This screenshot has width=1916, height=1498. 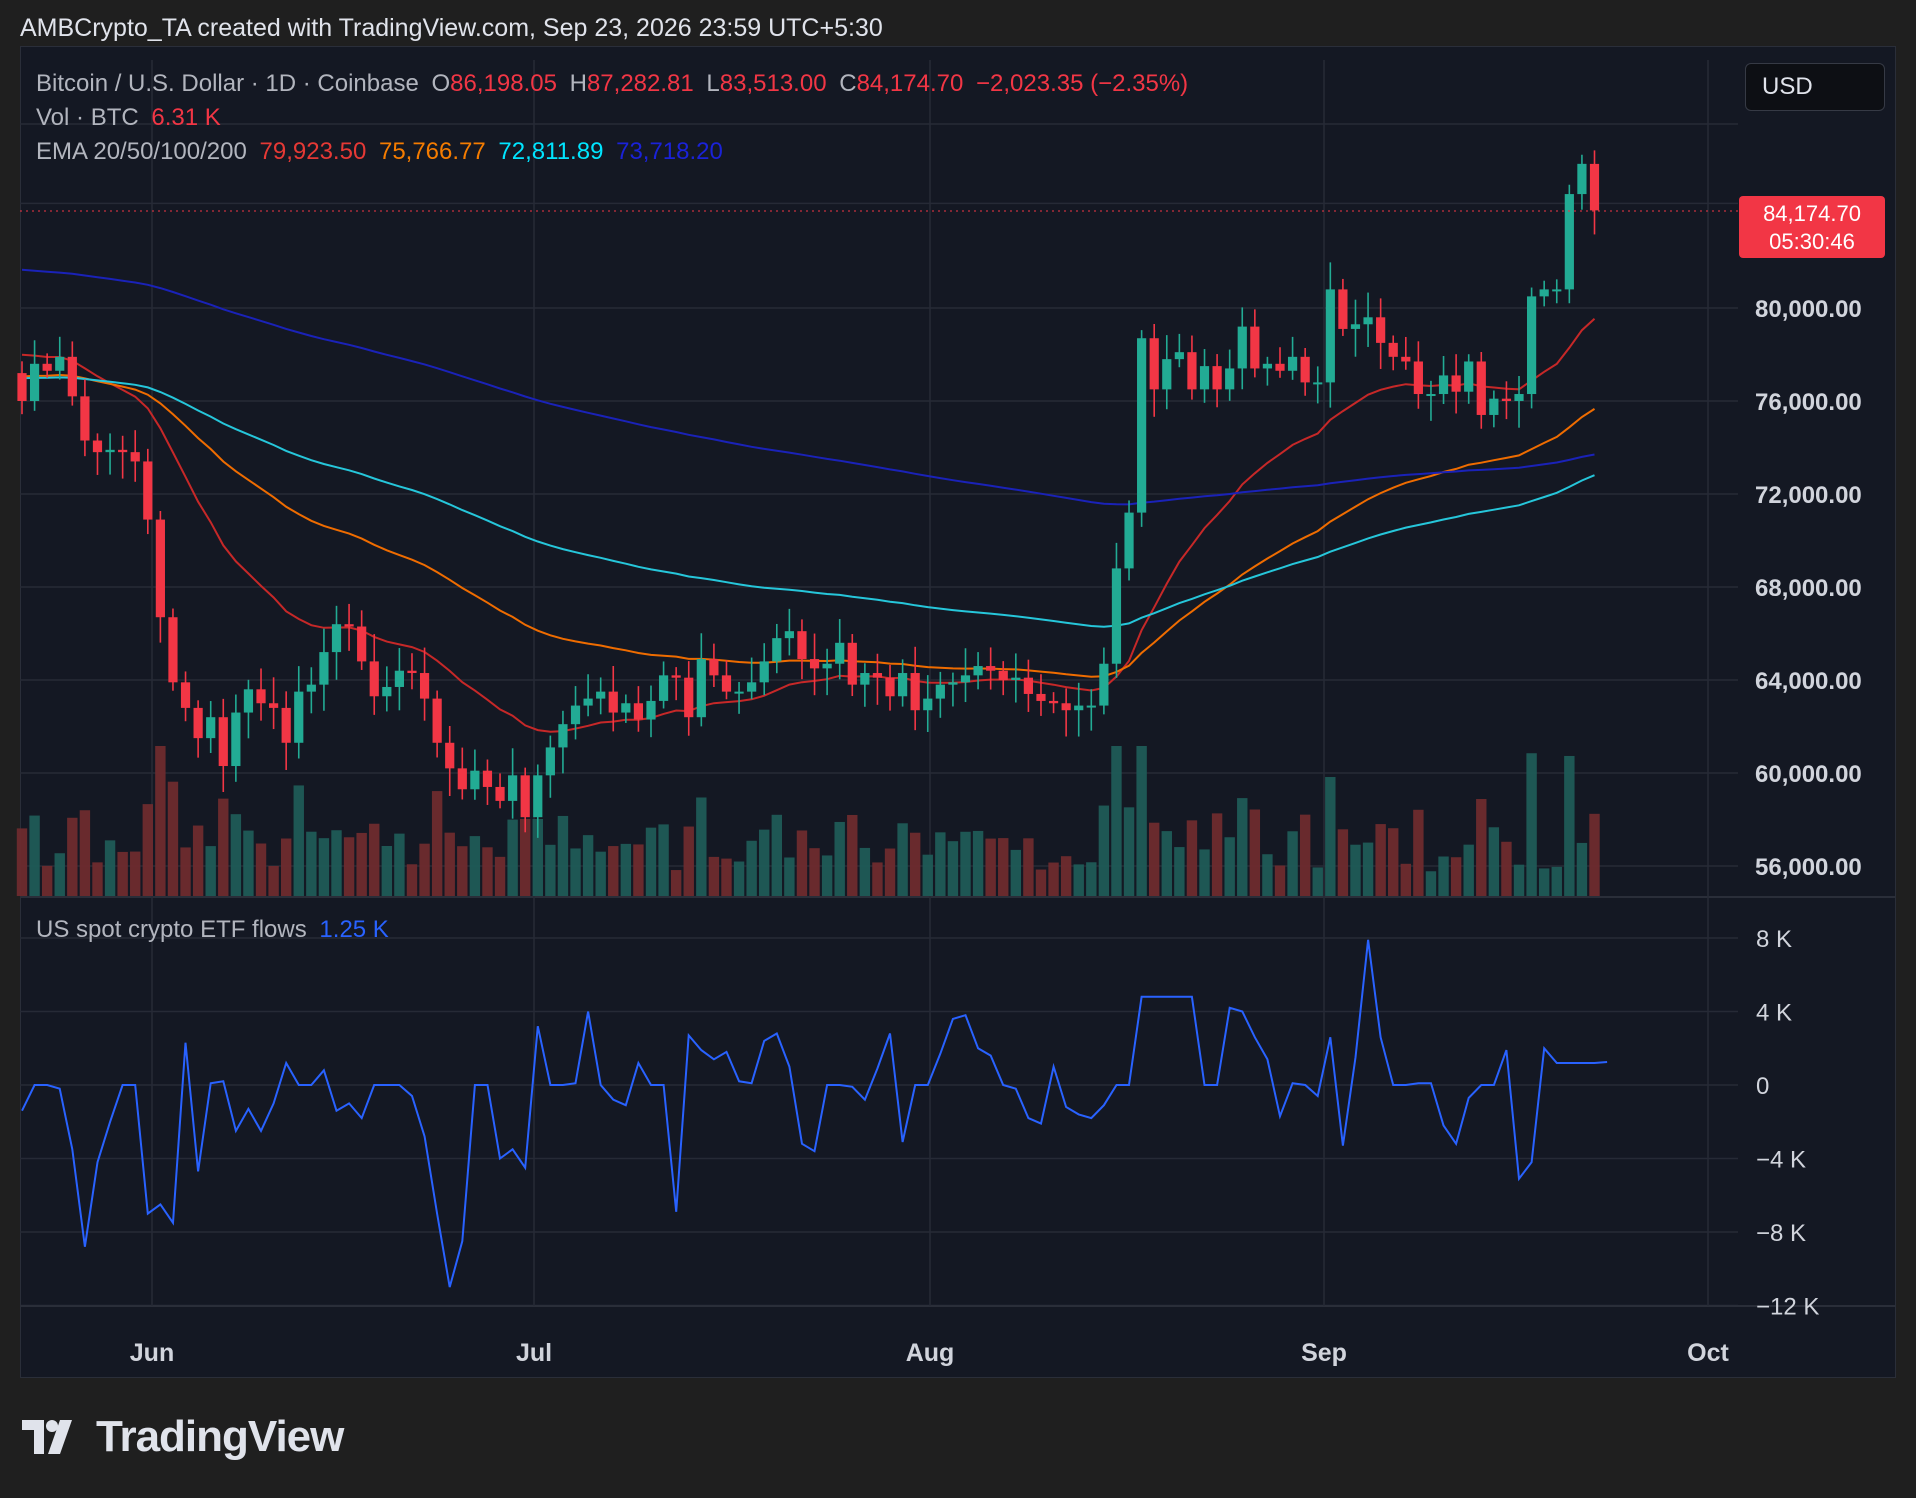 I want to click on volume-label: Vol · BTC, so click(x=87, y=117).